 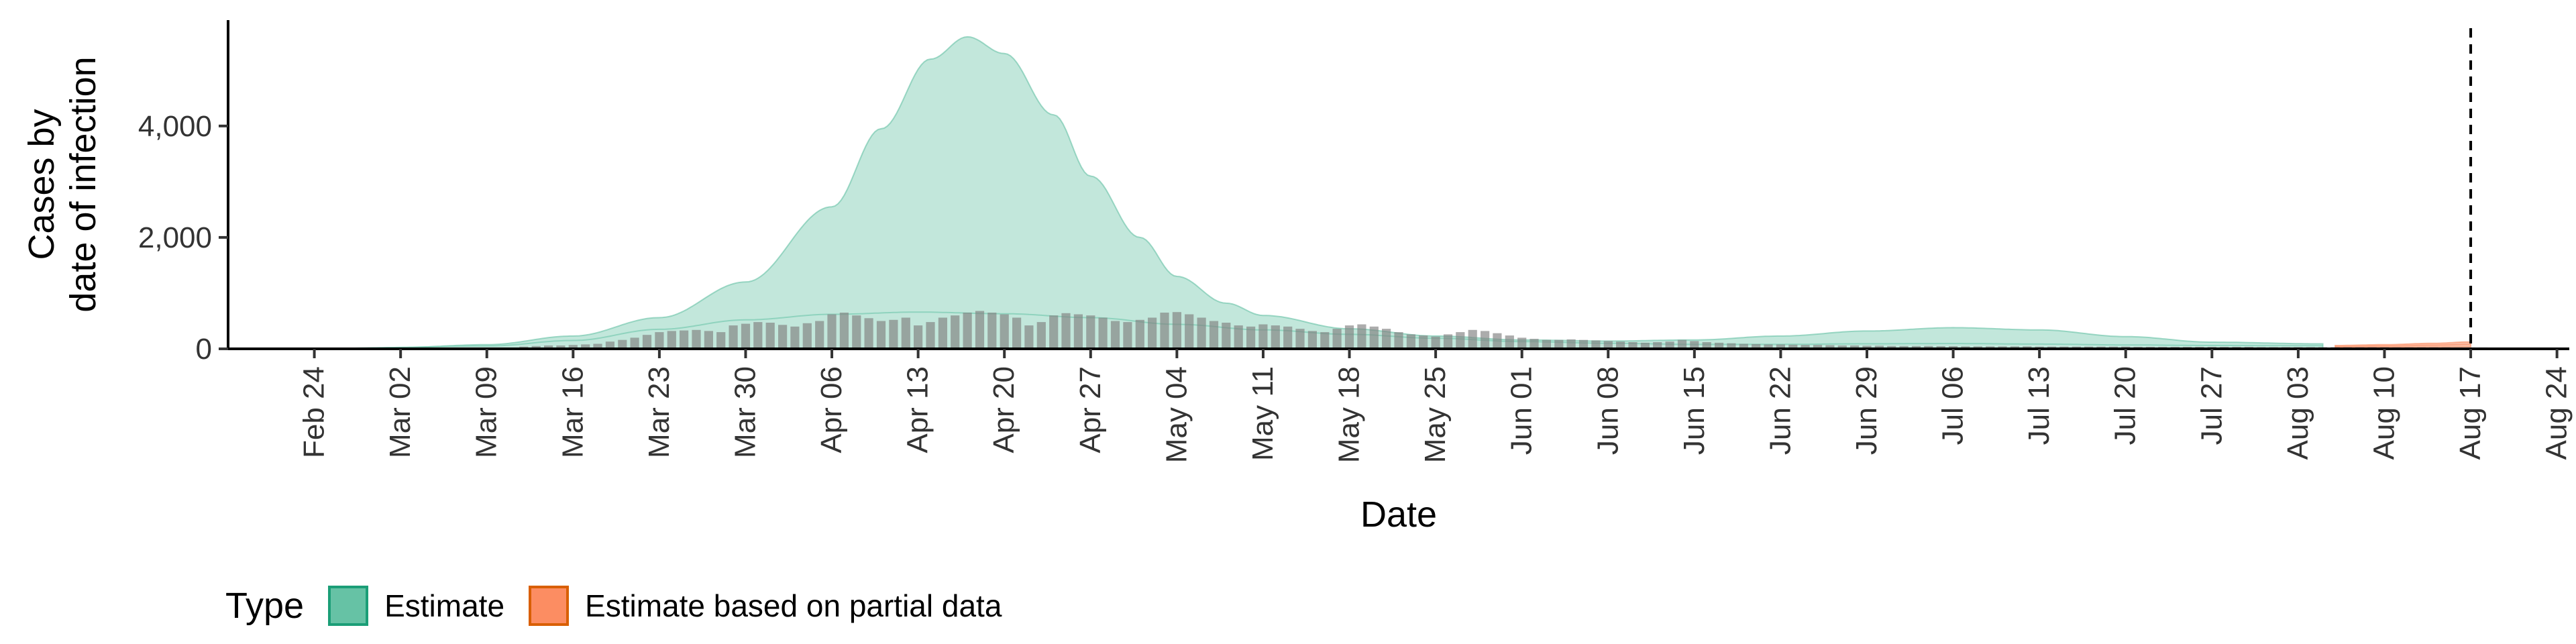 What do you see at coordinates (348, 606) in the screenshot?
I see `legend-key-estimate` at bounding box center [348, 606].